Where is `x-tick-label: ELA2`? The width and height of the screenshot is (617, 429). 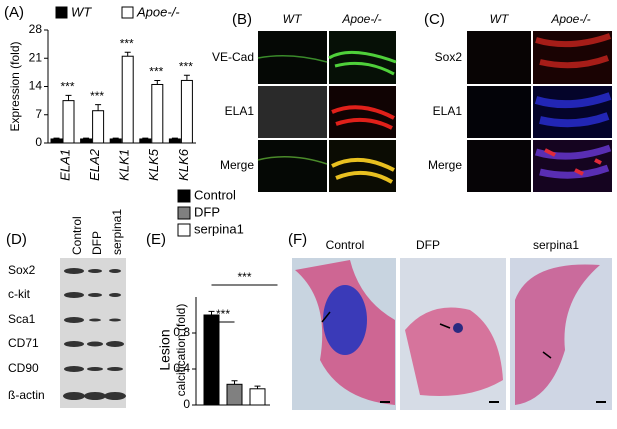 x-tick-label: ELA2 is located at coordinates (94, 164).